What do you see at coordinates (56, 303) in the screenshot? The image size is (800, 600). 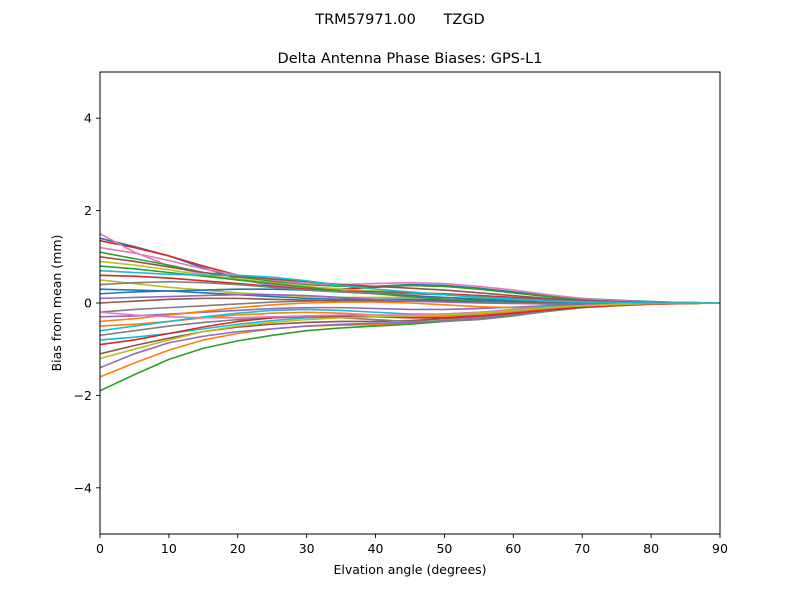 I see `y-axis-label: Bias from mean (mm)` at bounding box center [56, 303].